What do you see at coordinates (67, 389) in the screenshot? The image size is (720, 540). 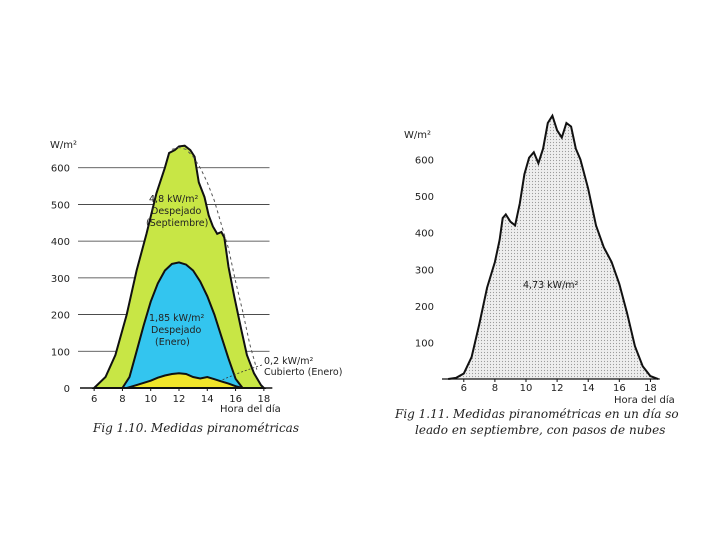 I see `y-tick-label: 0` at bounding box center [67, 389].